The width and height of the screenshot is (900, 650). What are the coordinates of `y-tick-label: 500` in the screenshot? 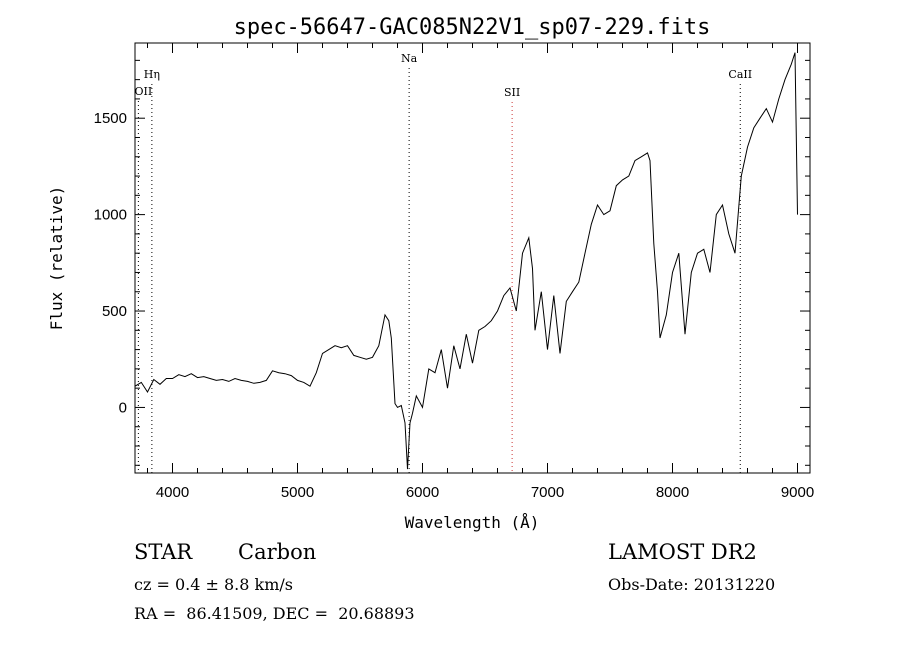 It's located at (114, 311).